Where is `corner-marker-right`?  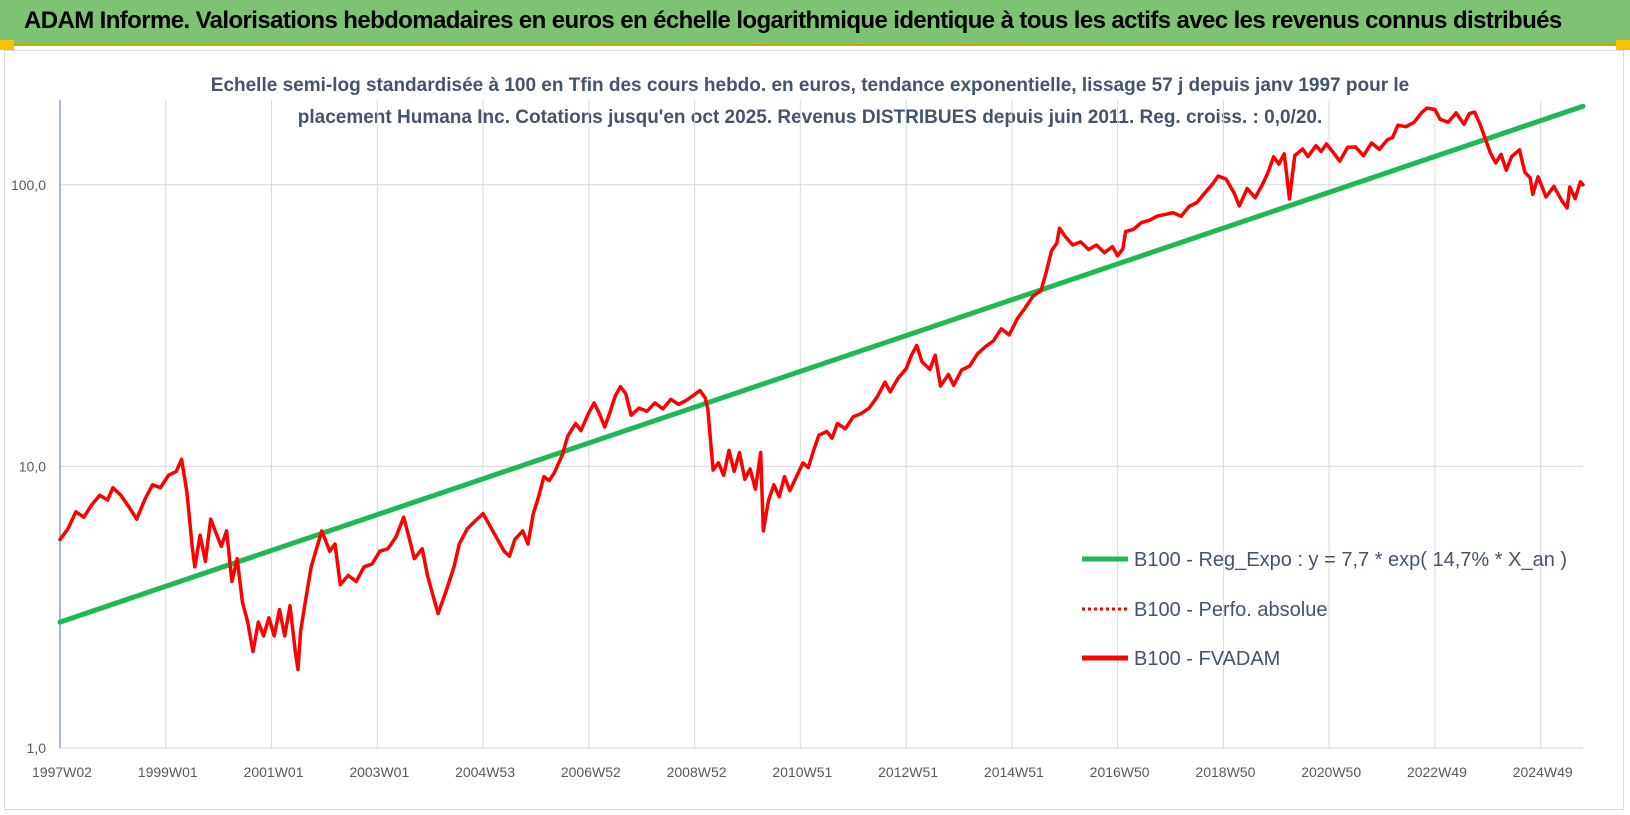
corner-marker-right is located at coordinates (1623, 45).